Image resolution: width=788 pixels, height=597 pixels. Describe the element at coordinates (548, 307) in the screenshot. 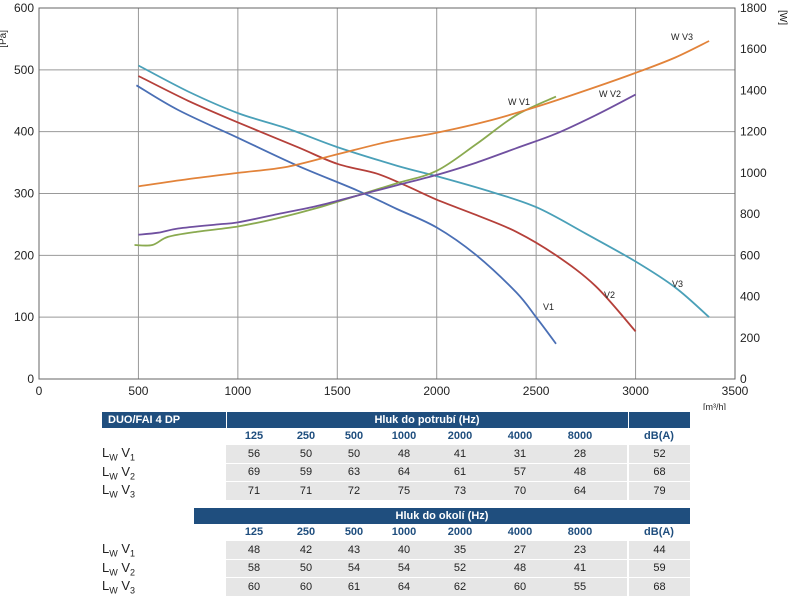

I see `label-v1: V1` at that location.